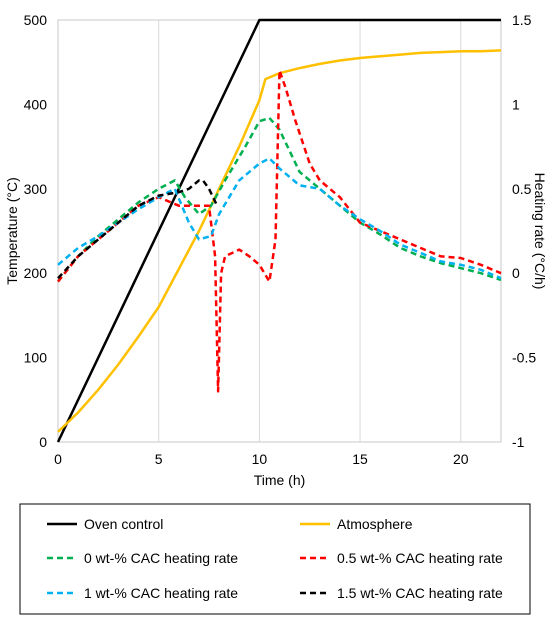  I want to click on y-tick-label-5: 500, so click(36, 20).